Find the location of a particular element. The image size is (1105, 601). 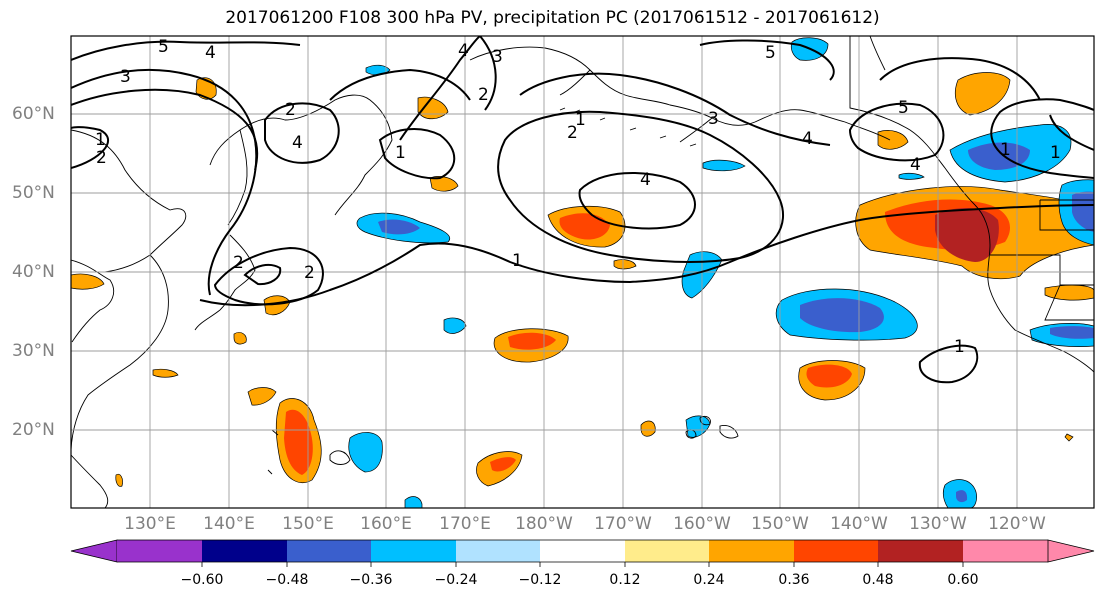

lat-label: 30°N is located at coordinates (33, 351).